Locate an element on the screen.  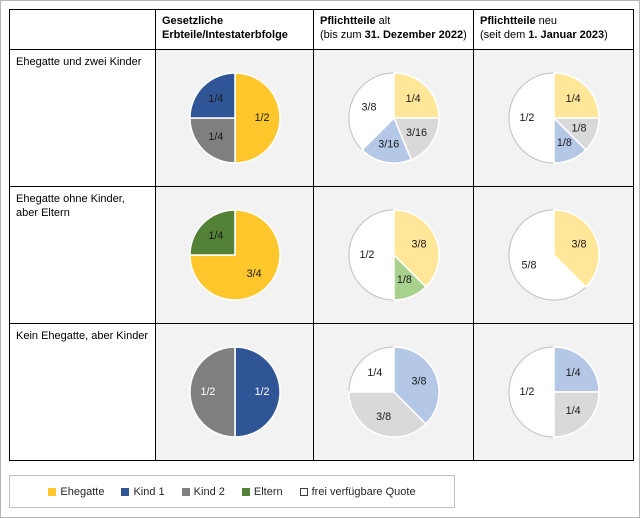
pie-container: 1/2 1/4 1/4 is located at coordinates (235, 118).